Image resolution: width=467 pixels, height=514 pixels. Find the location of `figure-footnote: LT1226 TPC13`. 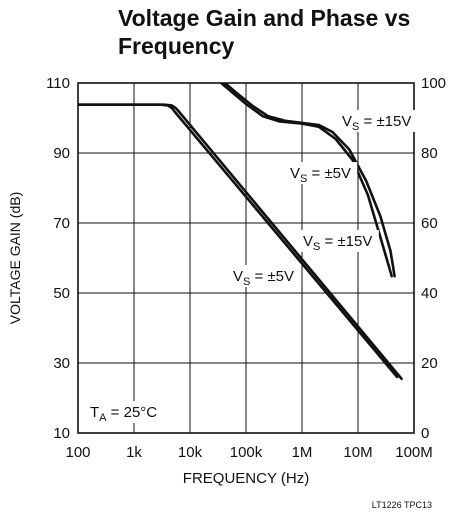

figure-footnote: LT1226 TPC13 is located at coordinates (402, 505).